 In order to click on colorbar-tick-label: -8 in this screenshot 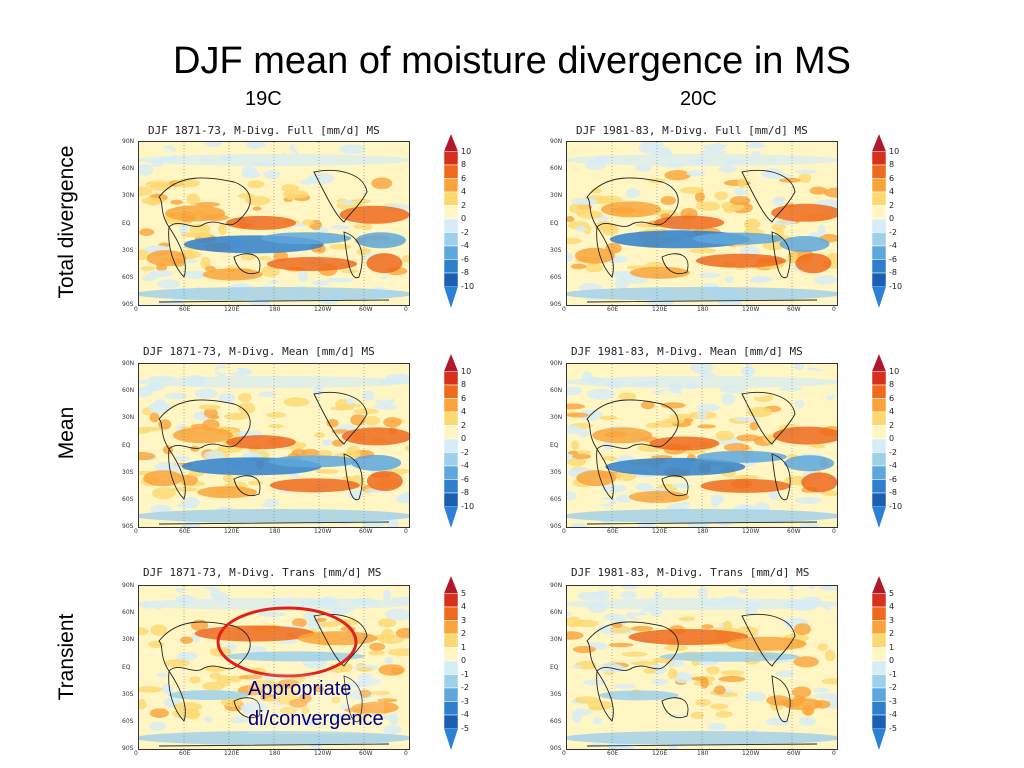, I will do `click(465, 492)`.